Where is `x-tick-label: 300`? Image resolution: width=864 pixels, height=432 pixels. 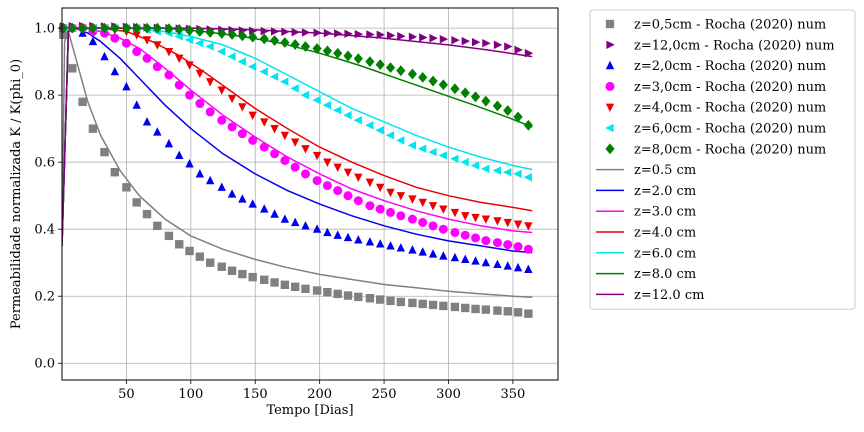
x-tick-label: 300 is located at coordinates (448, 394).